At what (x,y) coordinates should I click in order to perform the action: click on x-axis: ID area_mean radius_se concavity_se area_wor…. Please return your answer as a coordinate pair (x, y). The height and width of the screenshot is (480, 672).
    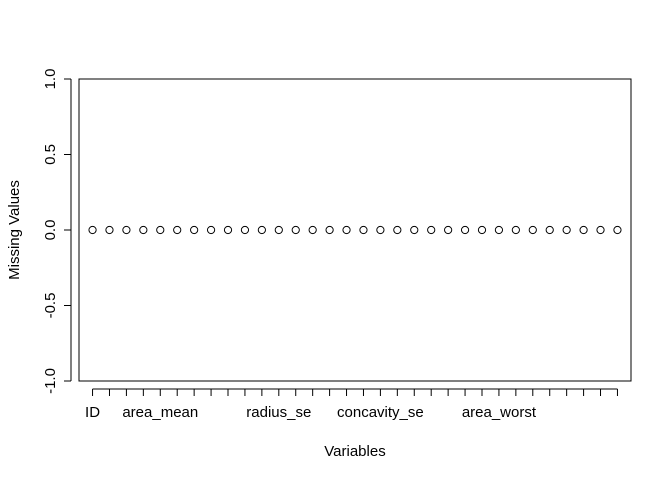
    Looking at the image, I should click on (351, 404).